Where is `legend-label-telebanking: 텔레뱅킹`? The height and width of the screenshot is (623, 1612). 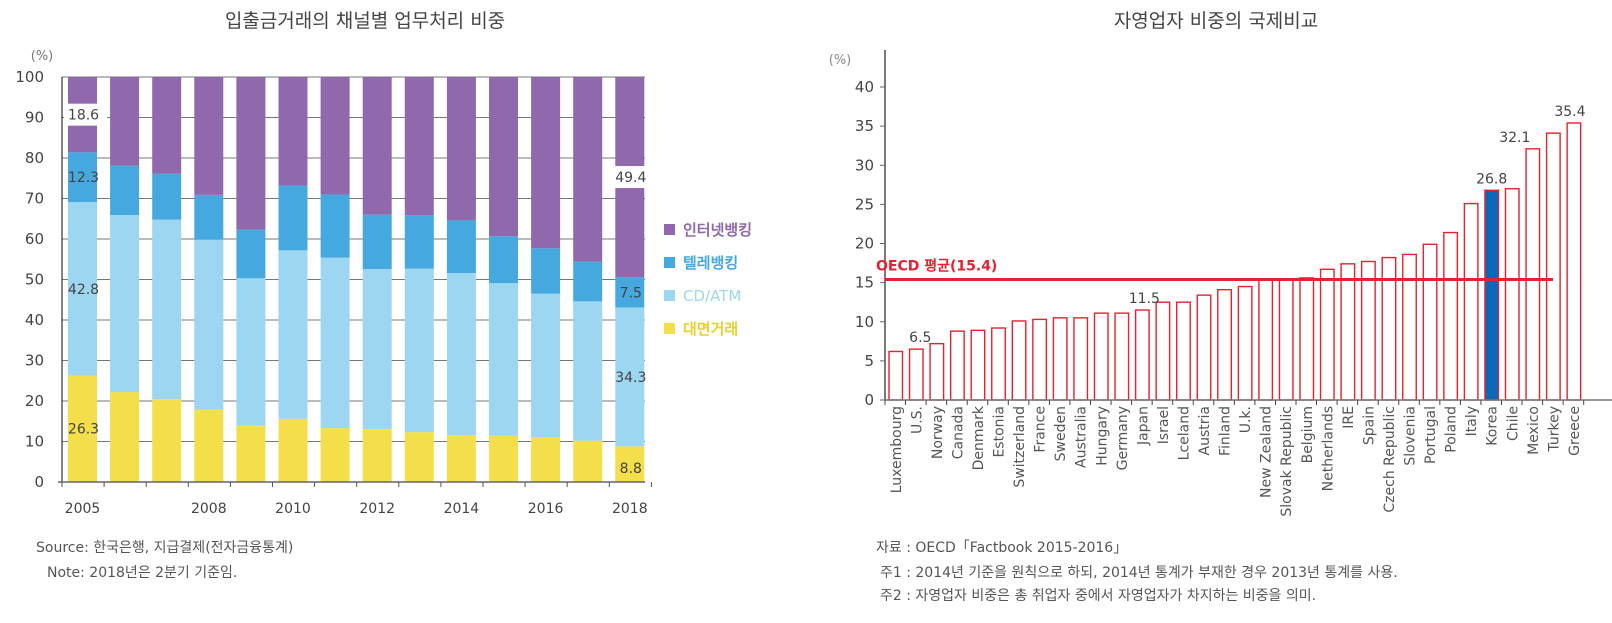 legend-label-telebanking: 텔레뱅킹 is located at coordinates (711, 263).